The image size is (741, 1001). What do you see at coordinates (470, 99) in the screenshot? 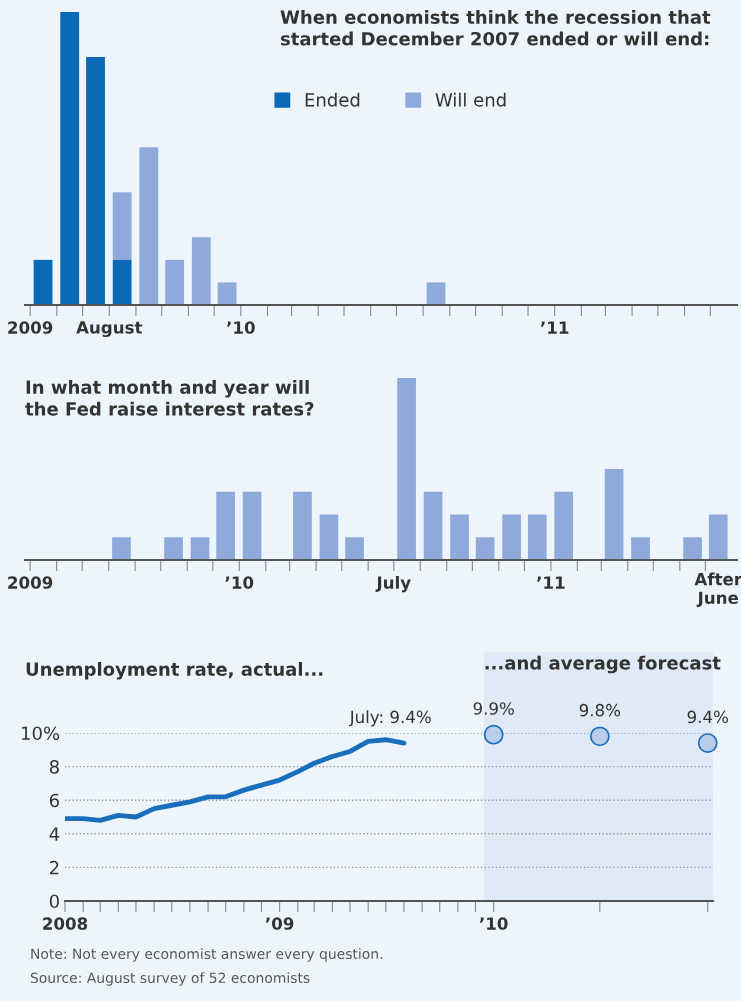
I see `legend-label: Will end` at bounding box center [470, 99].